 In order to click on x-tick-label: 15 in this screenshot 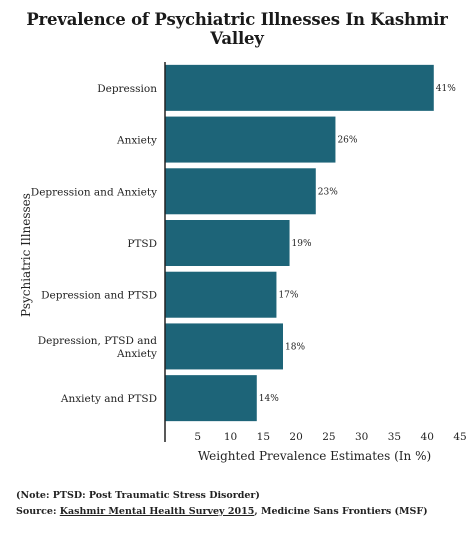, I will do `click(263, 437)`.